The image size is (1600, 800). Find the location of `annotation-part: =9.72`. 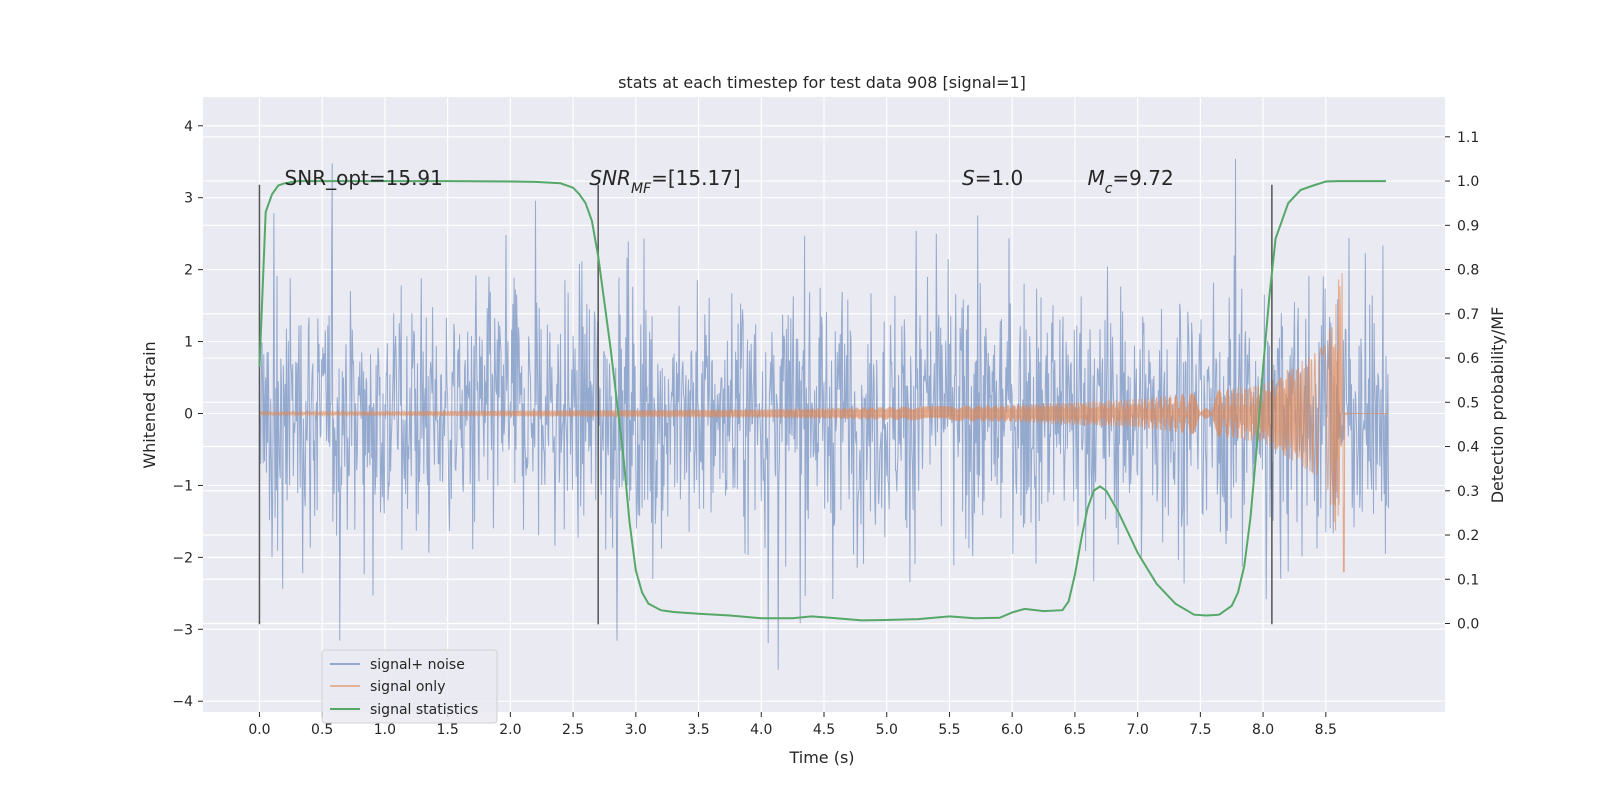

annotation-part: =9.72 is located at coordinates (1142, 178).